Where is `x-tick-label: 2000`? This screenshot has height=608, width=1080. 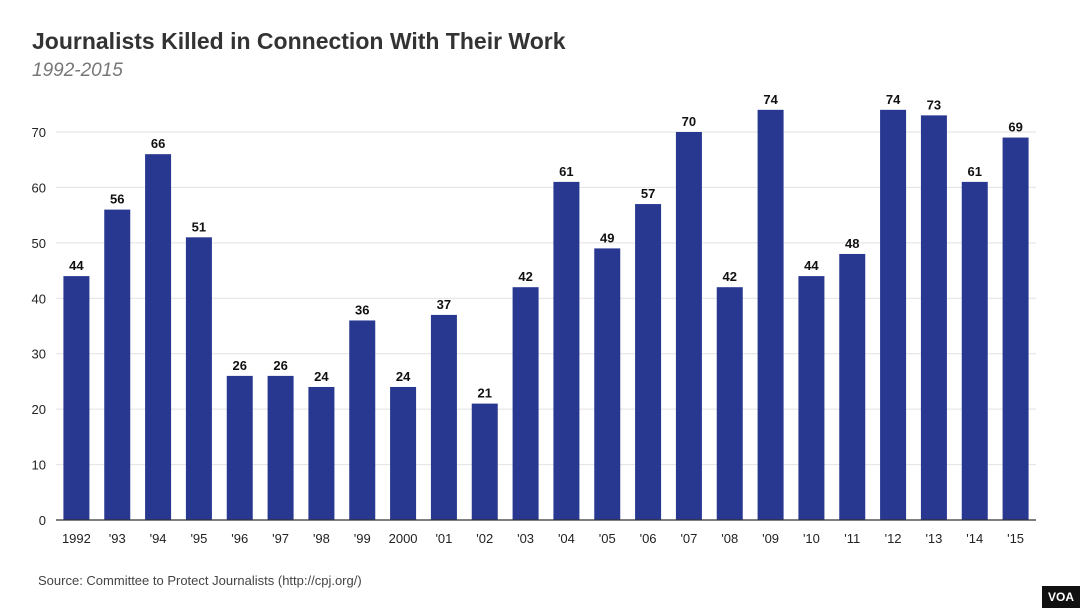 x-tick-label: 2000 is located at coordinates (403, 538).